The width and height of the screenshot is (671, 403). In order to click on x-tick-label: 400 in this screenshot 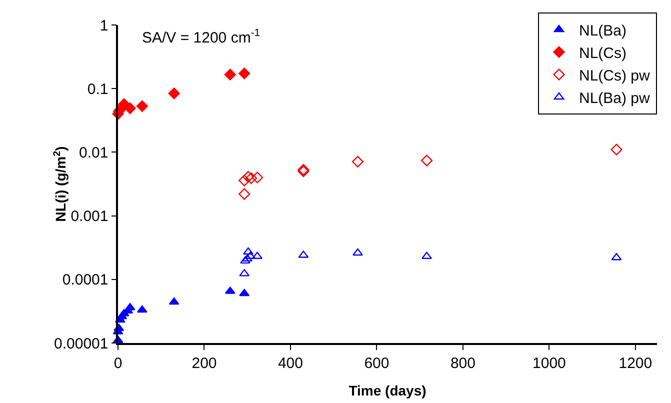, I will do `click(290, 363)`.